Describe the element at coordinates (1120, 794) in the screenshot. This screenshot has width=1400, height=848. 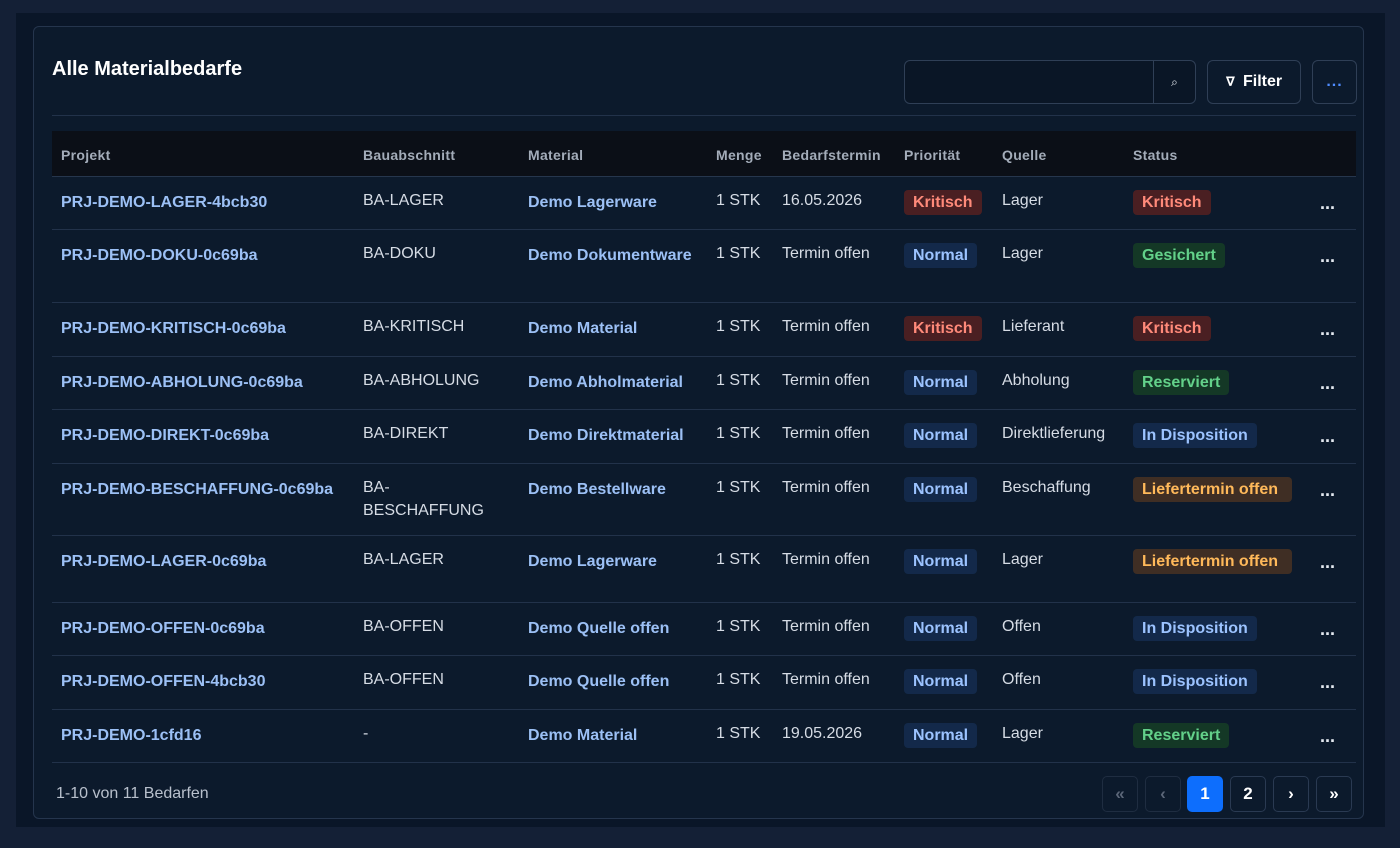
I see `pagination-first-button: «` at that location.